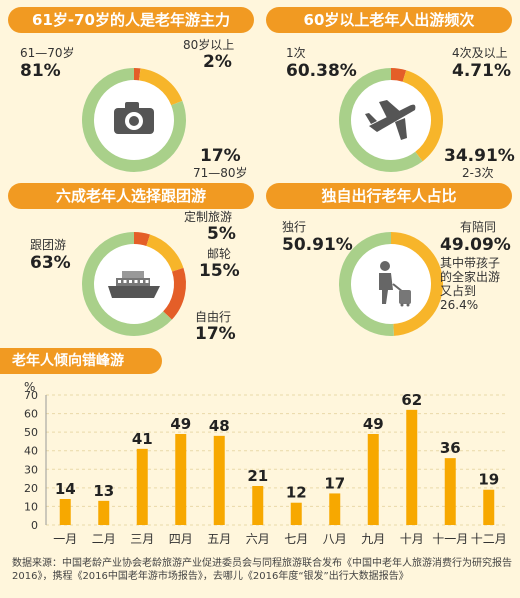 The image size is (520, 598). I want to click on p4-value-b: 49.09%, so click(475, 245).